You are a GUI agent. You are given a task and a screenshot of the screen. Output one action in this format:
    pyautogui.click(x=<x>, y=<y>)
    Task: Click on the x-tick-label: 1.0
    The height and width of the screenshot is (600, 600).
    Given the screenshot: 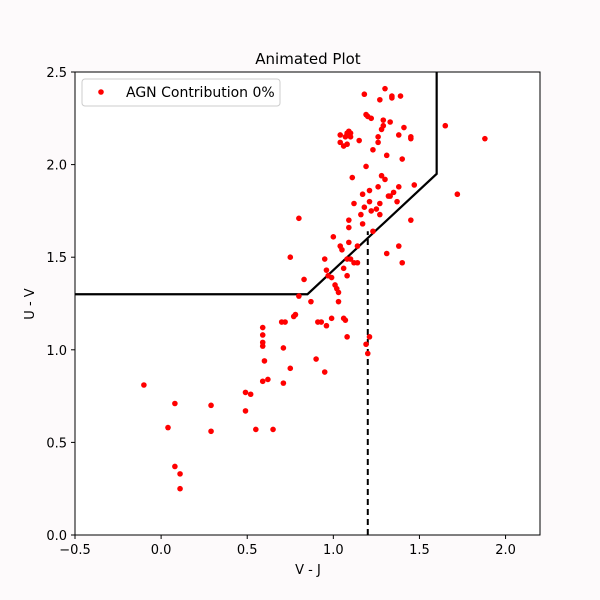 What is the action you would take?
    pyautogui.click(x=333, y=550)
    